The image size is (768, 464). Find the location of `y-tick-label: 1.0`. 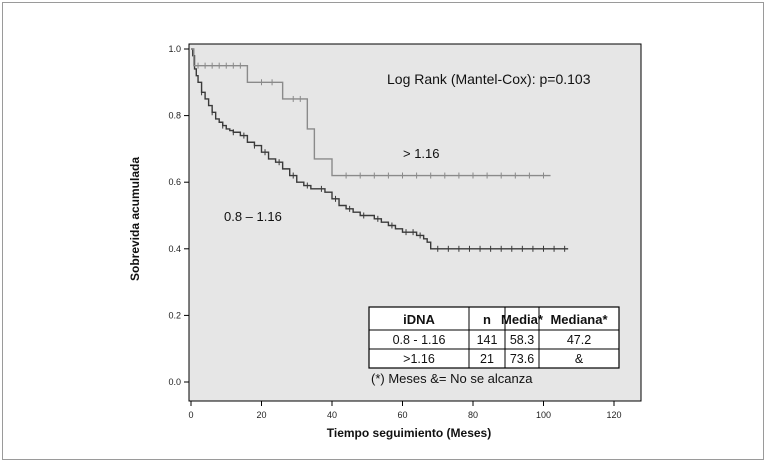

y-tick-label: 1.0 is located at coordinates (174, 49).